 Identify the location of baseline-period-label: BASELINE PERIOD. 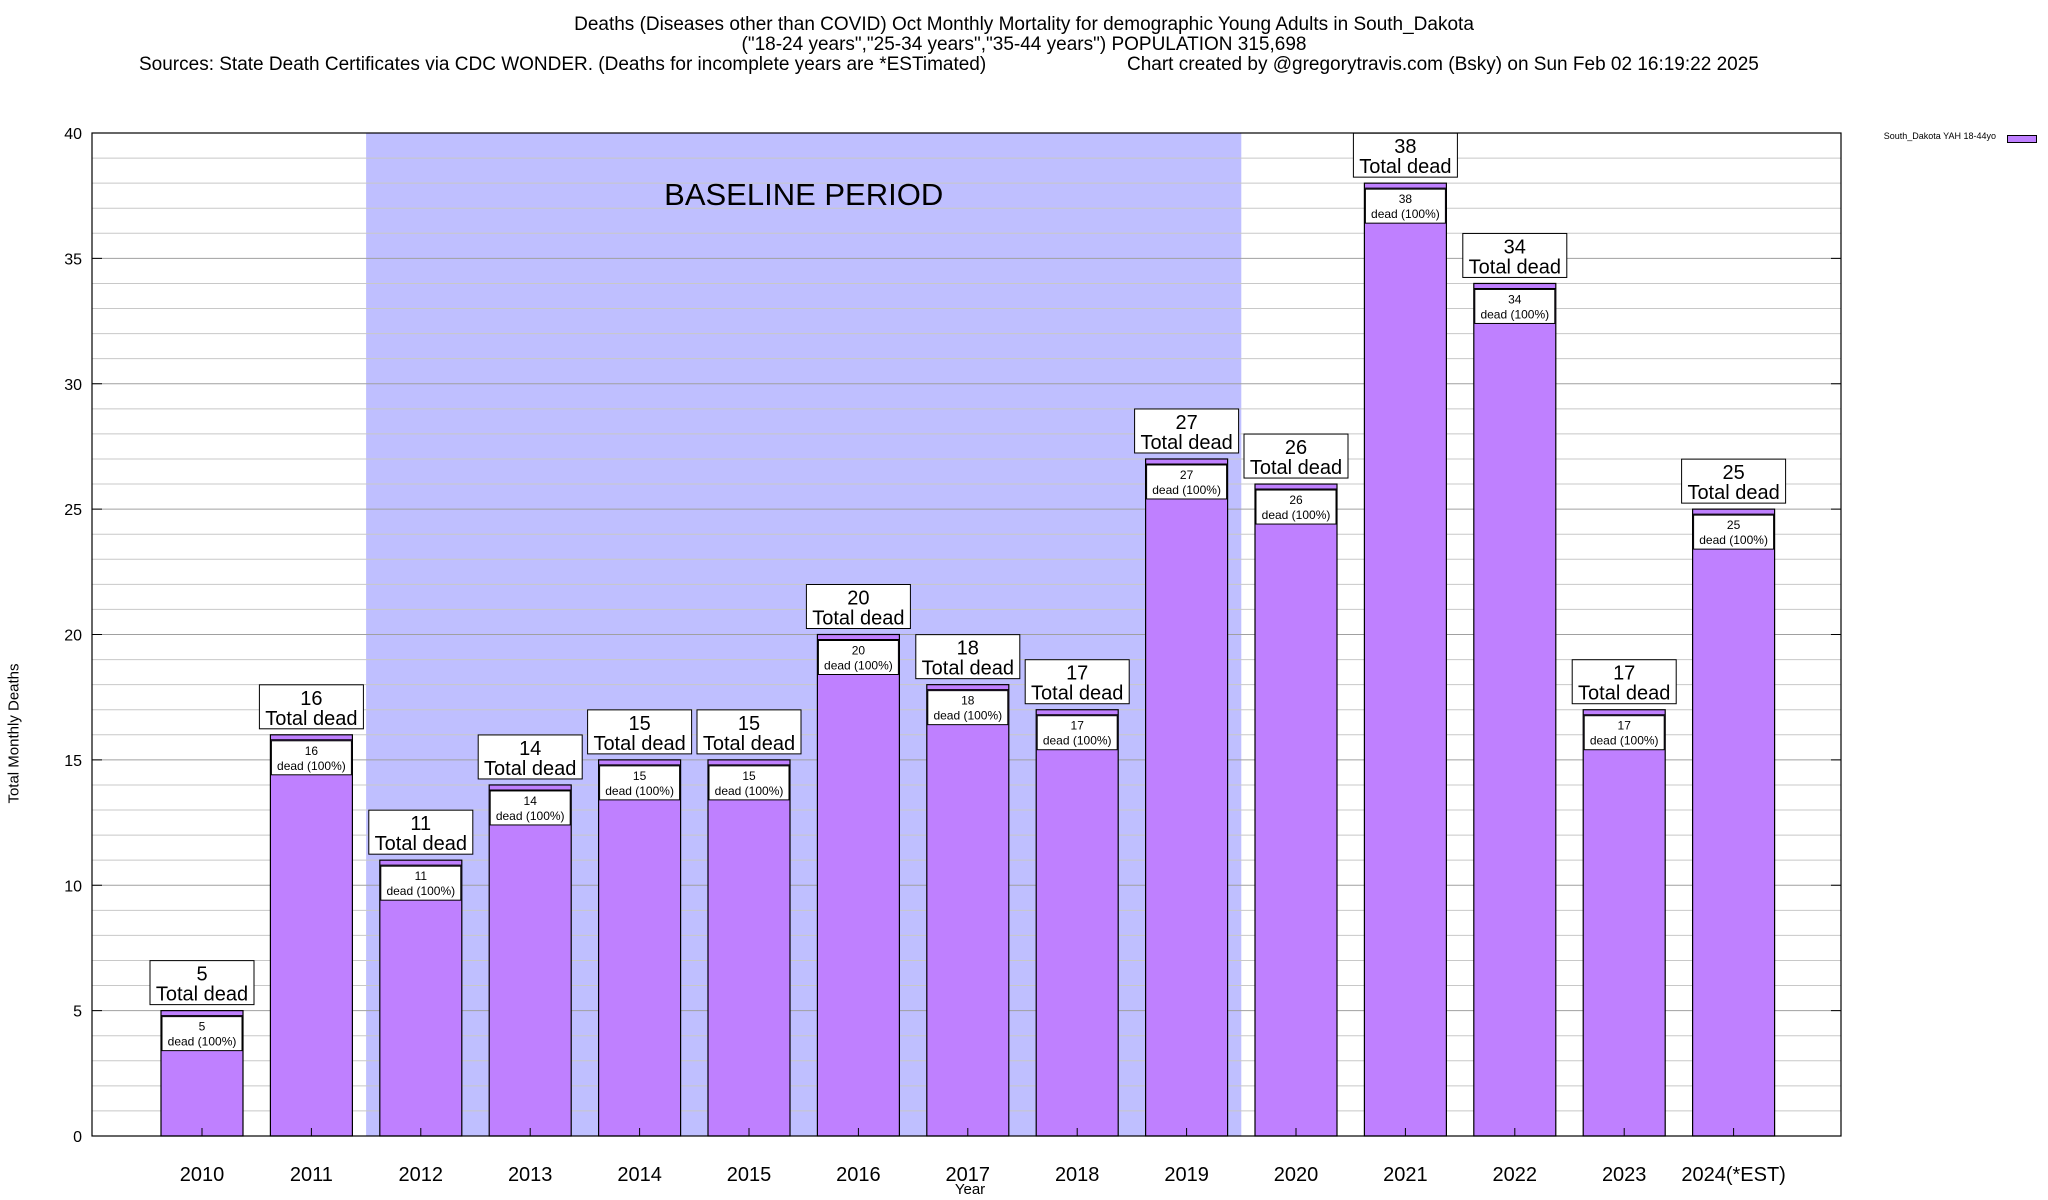
(803, 194).